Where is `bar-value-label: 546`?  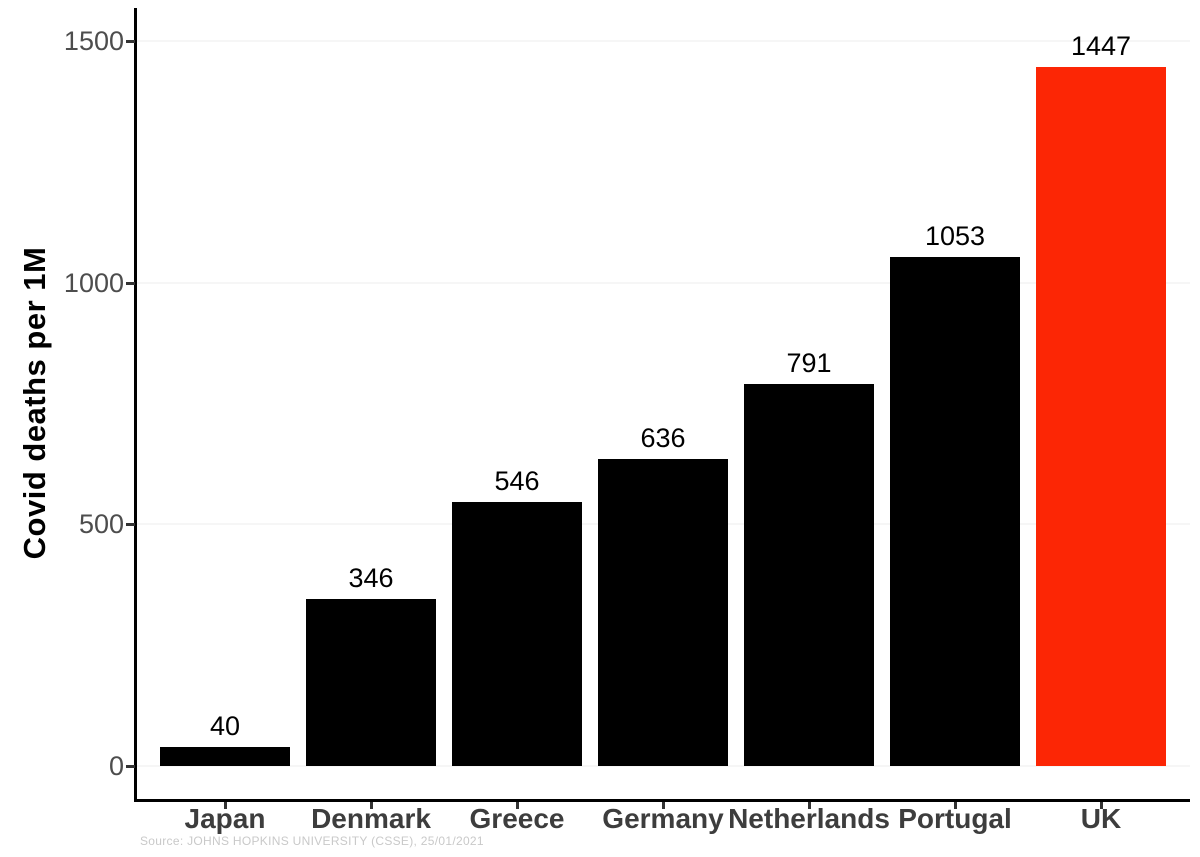
bar-value-label: 546 is located at coordinates (517, 481).